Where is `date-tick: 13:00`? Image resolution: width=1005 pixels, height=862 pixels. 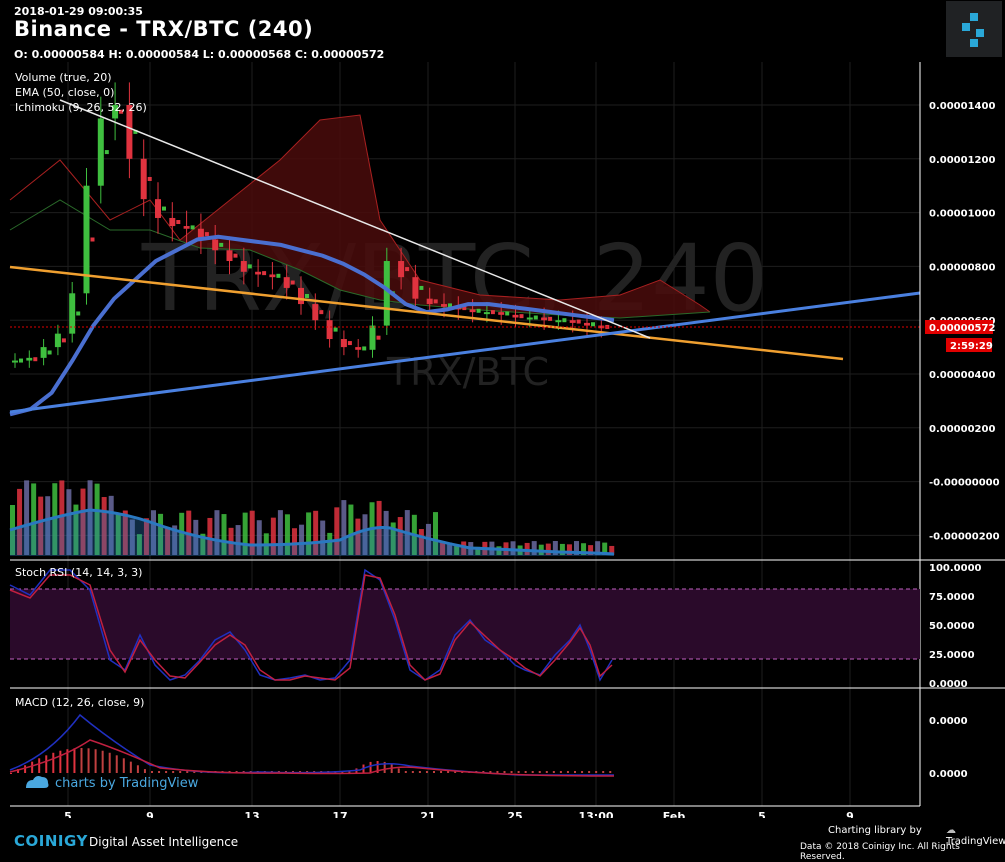 date-tick: 13:00 is located at coordinates (595, 814).